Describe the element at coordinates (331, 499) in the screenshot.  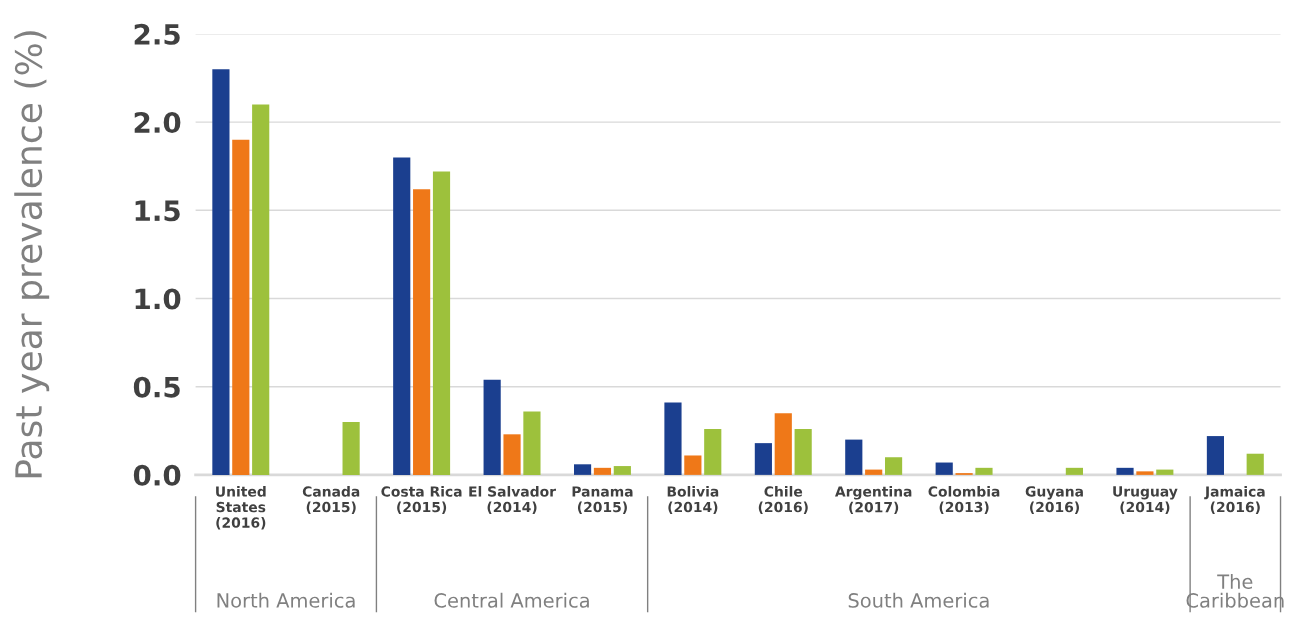
I see `x-tick-label: Canada (2015)` at that location.